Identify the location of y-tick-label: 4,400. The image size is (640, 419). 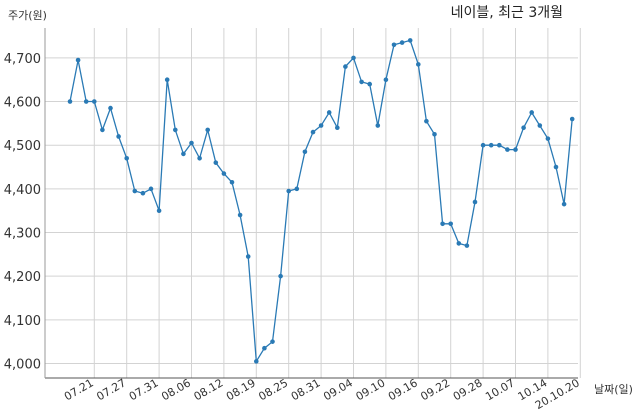
(22, 190).